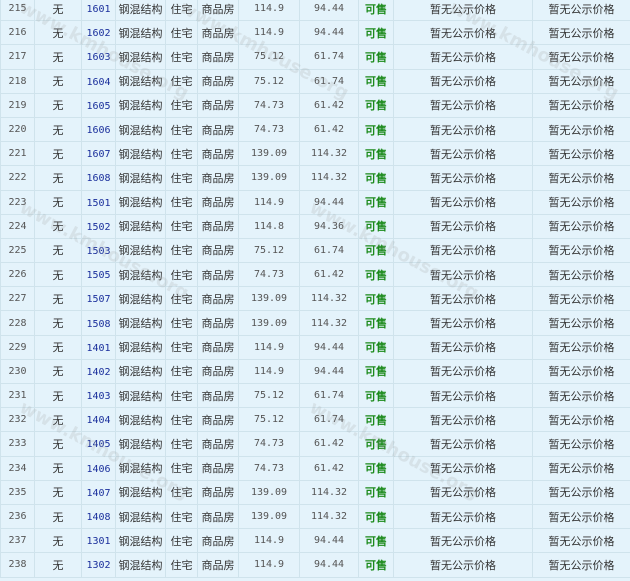  I want to click on unit-link: 1501, so click(98, 203).